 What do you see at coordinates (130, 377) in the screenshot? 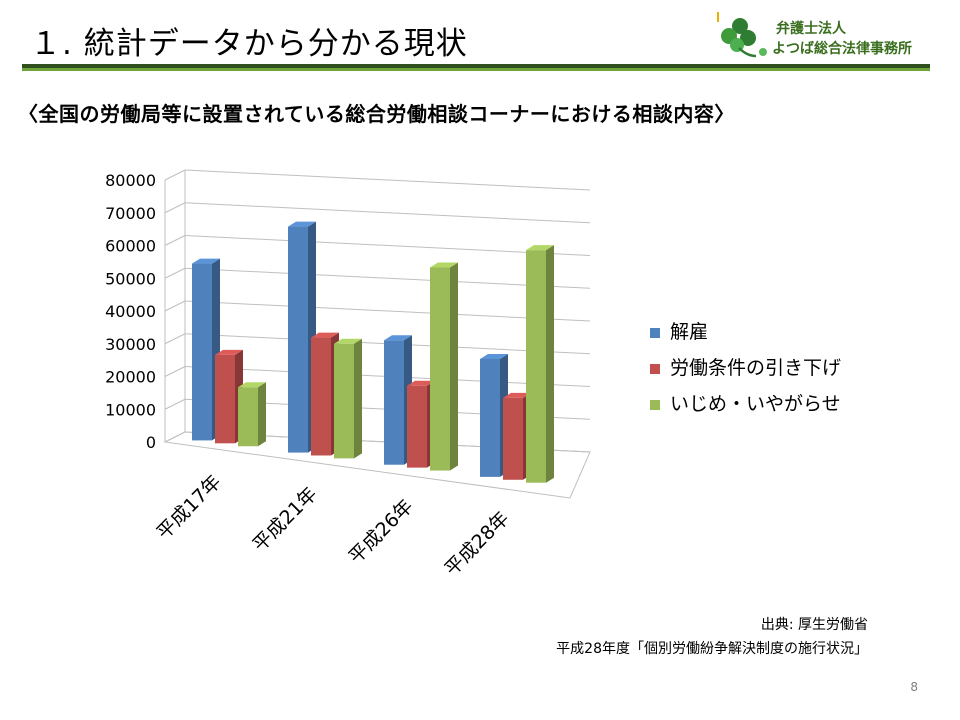
I see `y-tick-label: 20000` at bounding box center [130, 377].